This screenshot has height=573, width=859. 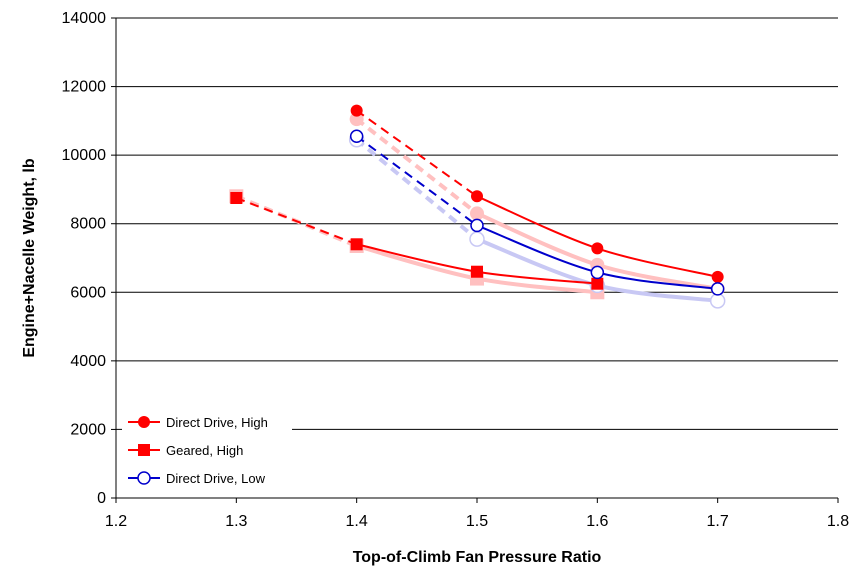 I want to click on y-tick-label: 4000, so click(x=88, y=361).